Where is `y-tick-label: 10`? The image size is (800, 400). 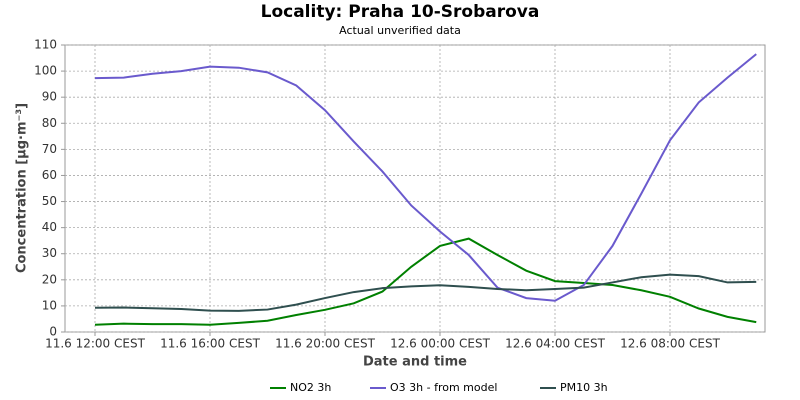 y-tick-label: 10 is located at coordinates (49, 305).